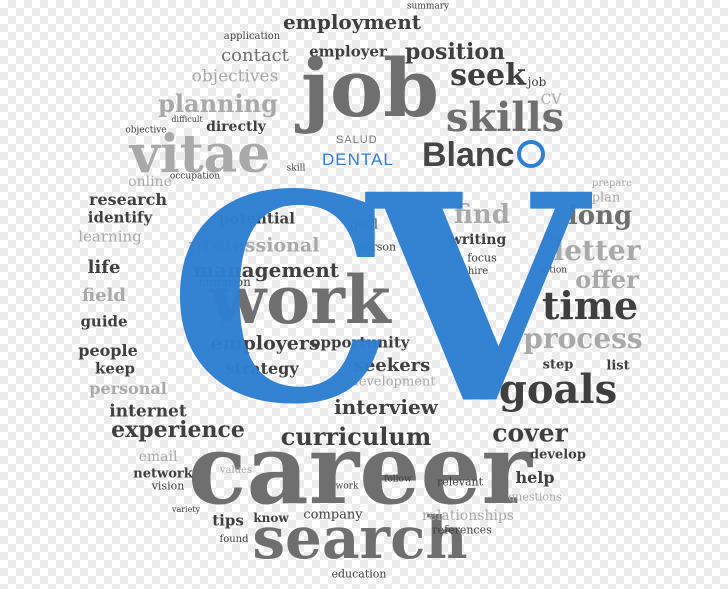  What do you see at coordinates (428, 6) in the screenshot?
I see `cloud-word: summary` at bounding box center [428, 6].